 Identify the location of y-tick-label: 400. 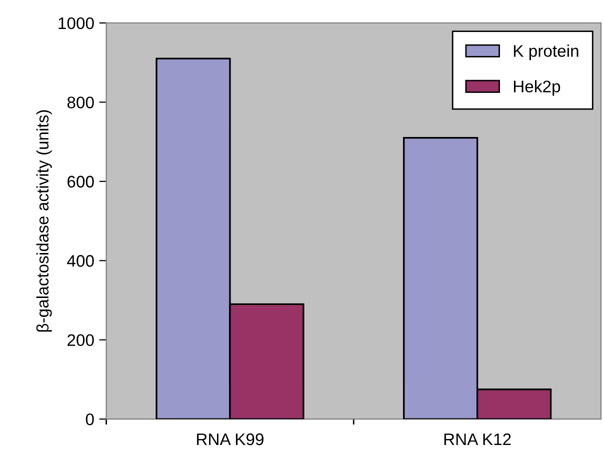
(80, 261).